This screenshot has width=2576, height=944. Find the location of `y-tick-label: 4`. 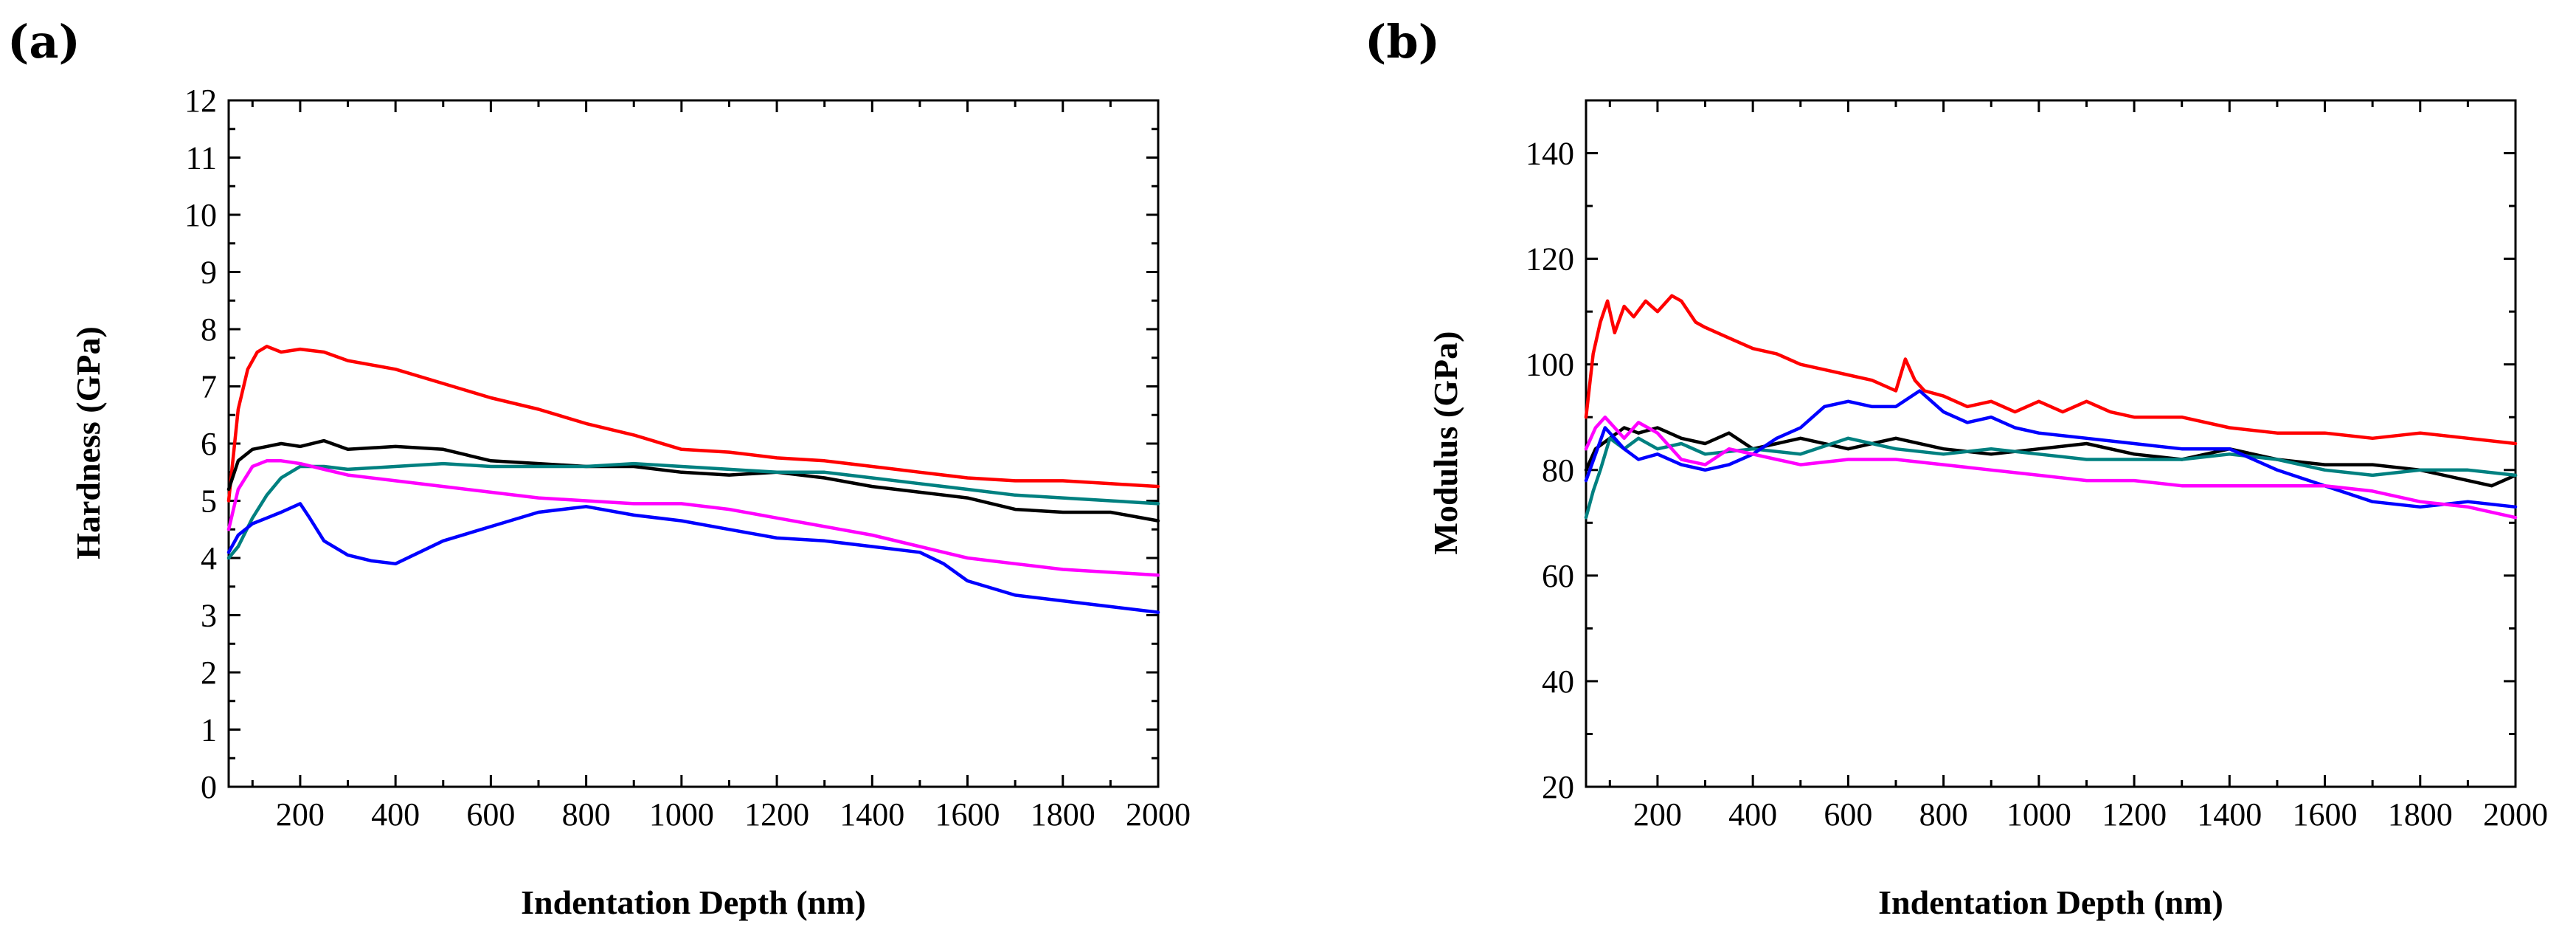

y-tick-label: 4 is located at coordinates (209, 558).